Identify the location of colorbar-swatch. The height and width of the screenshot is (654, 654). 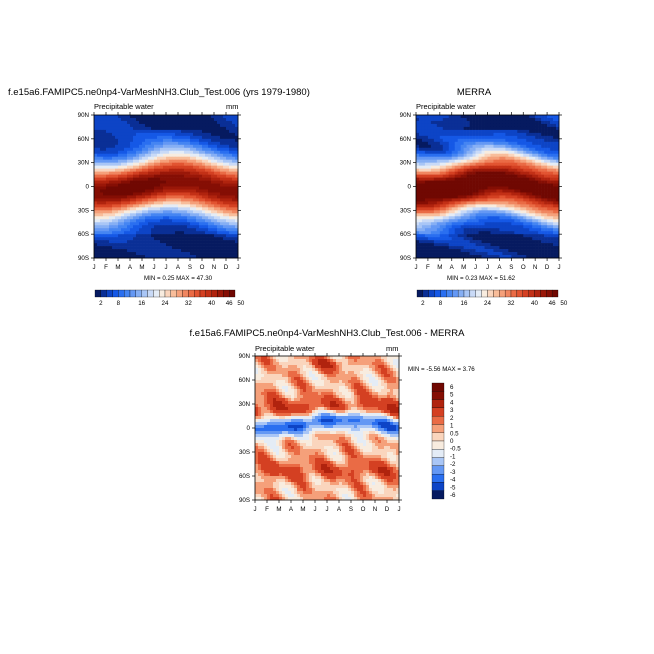
(502, 293).